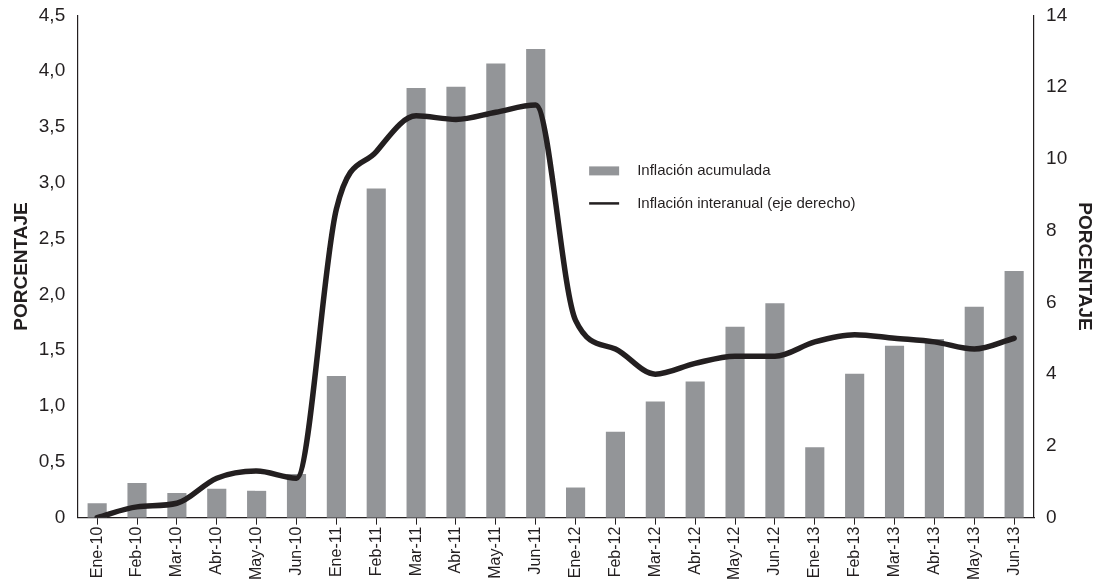 The height and width of the screenshot is (582, 1102). Describe the element at coordinates (52, 70) in the screenshot. I see `y-tick-label: 4,0` at that location.